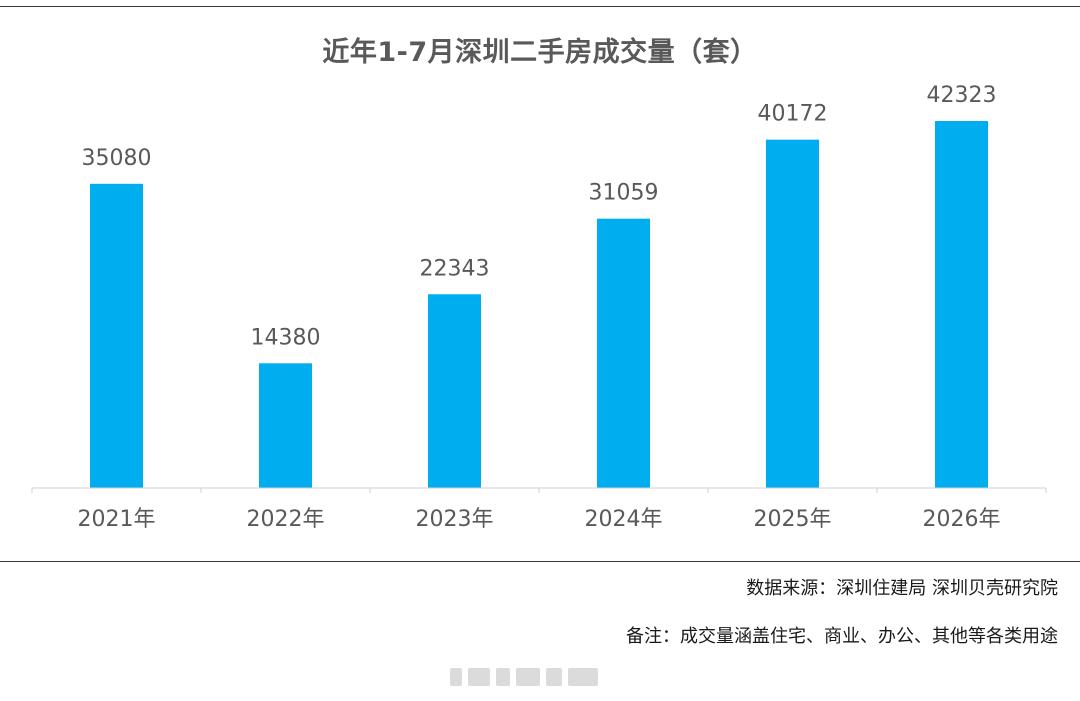 The image size is (1080, 701). Describe the element at coordinates (540, 52) in the screenshot. I see `chart-title: 近年1-7月深圳二手房成交量（套）` at that location.